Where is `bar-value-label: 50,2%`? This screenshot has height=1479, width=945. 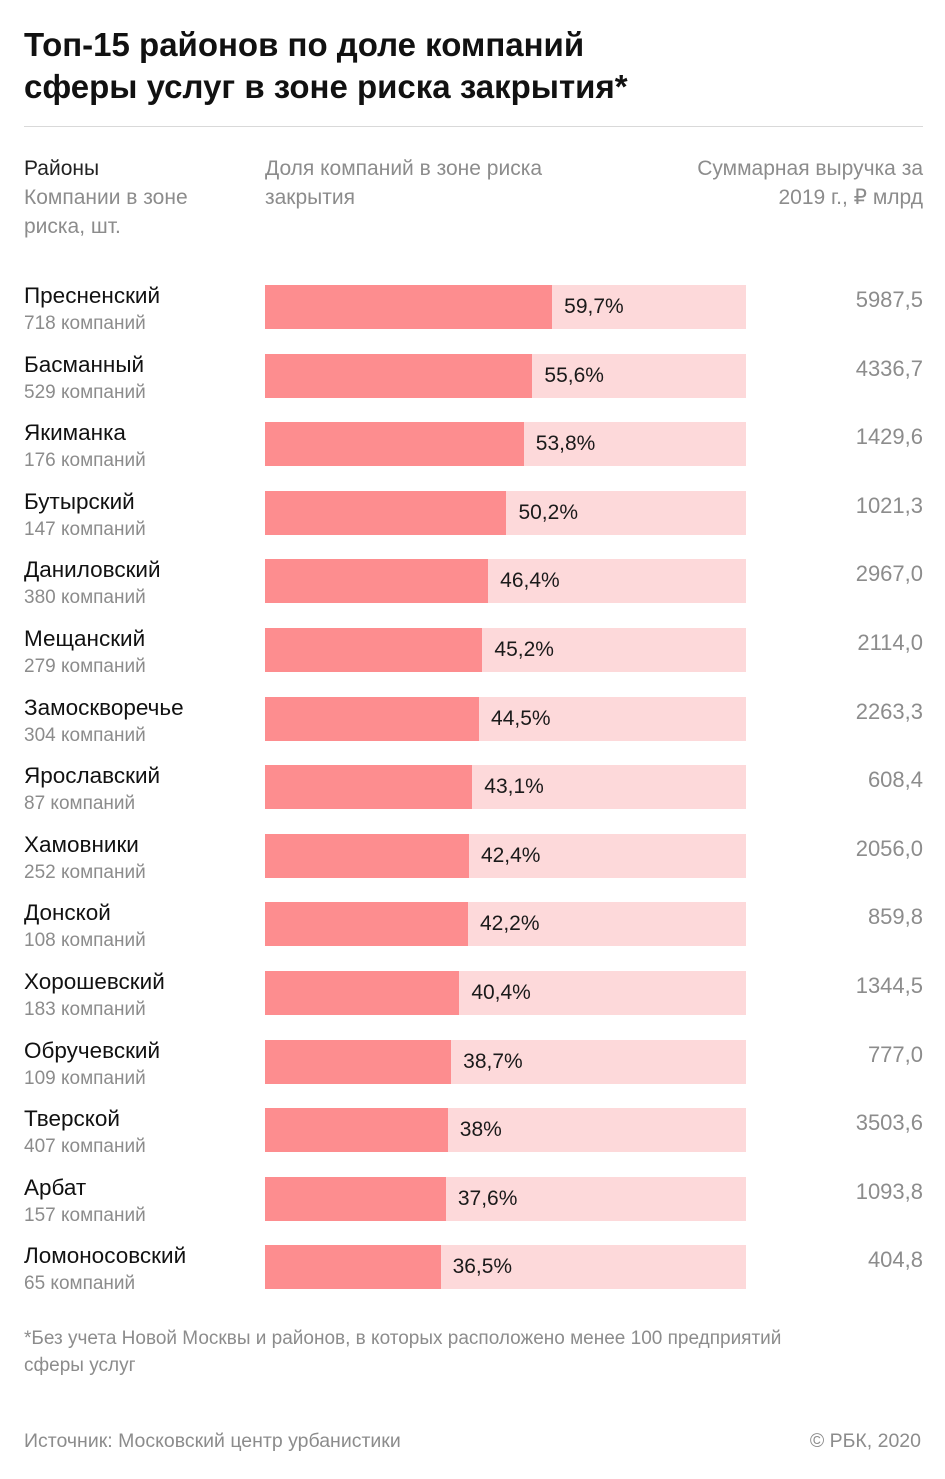
bar-value-label: 50,2% is located at coordinates (548, 512).